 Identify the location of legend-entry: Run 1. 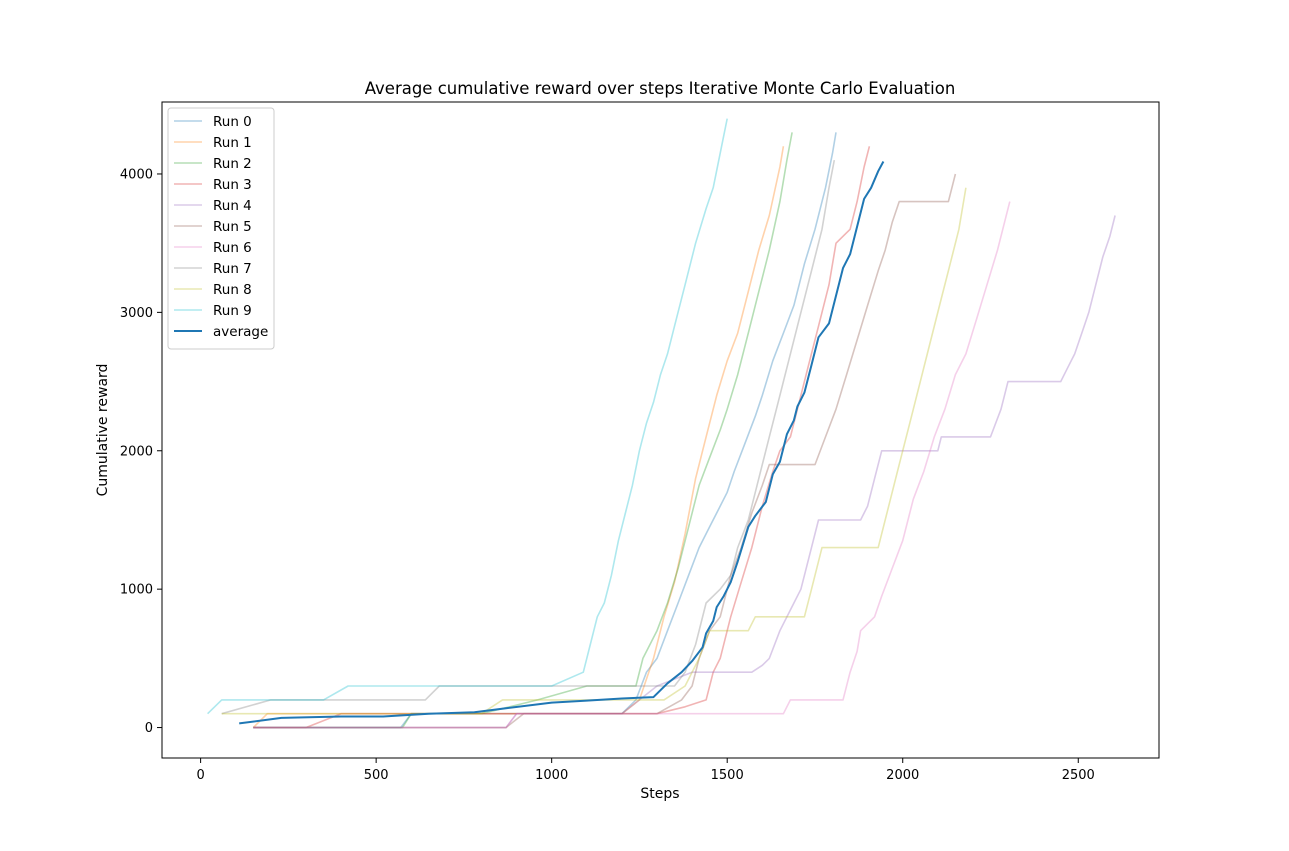
(232, 143).